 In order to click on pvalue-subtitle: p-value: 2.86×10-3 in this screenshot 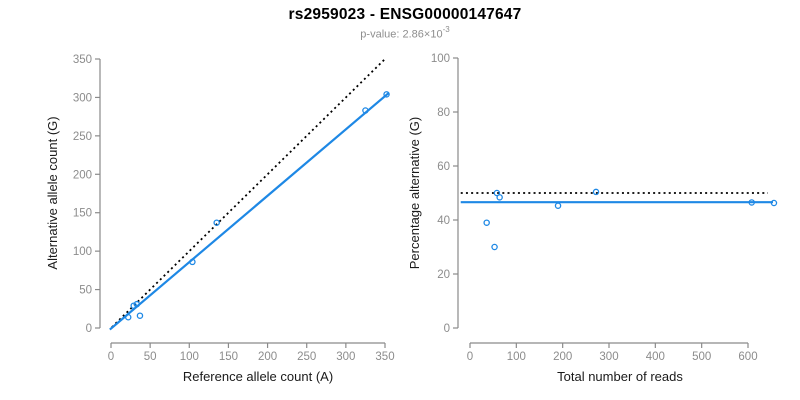, I will do `click(402, 33)`.